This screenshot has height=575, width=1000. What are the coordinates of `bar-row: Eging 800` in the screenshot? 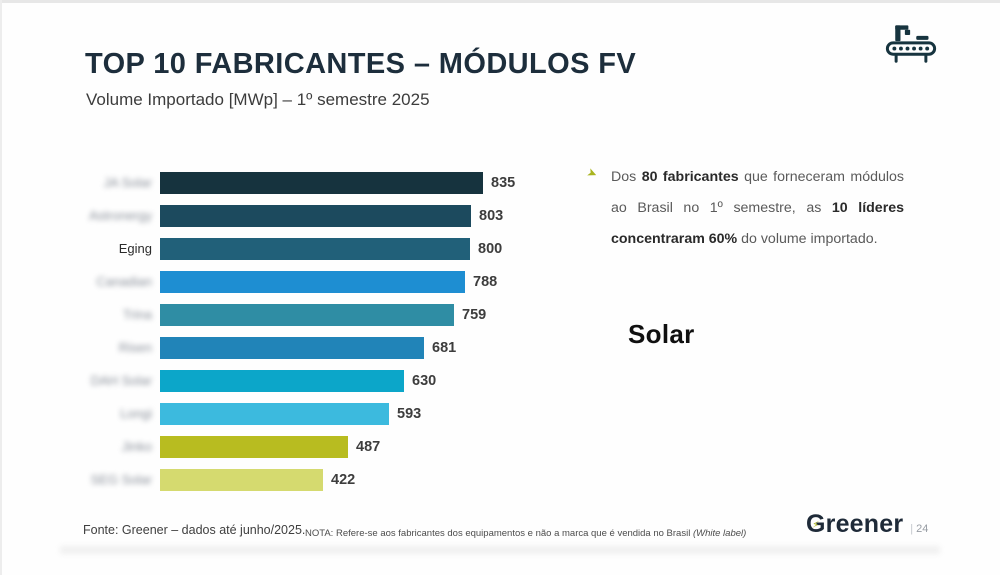 It's located at (325, 249).